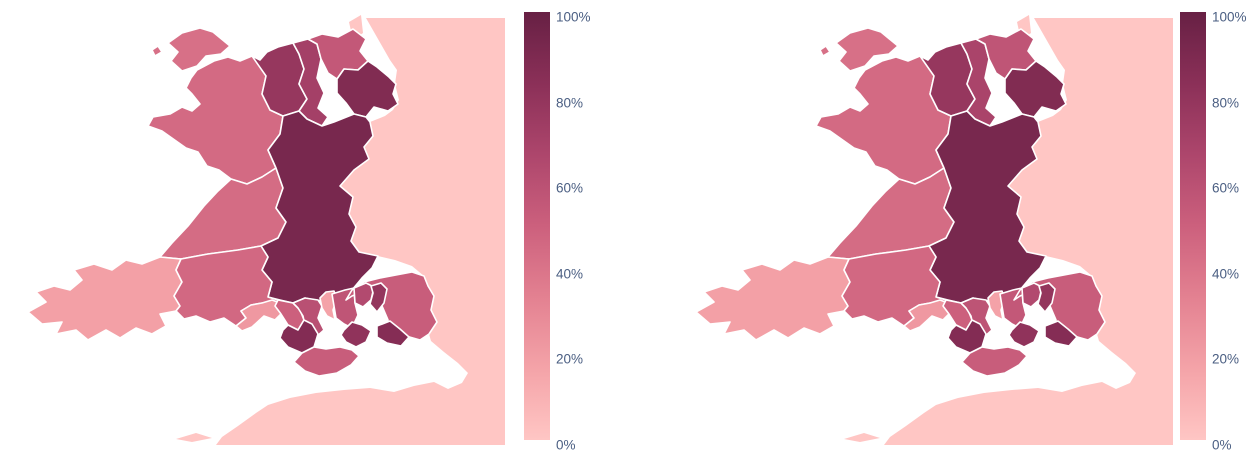 This screenshot has height=456, width=1257. I want to click on colorbar-right: 0% 20% 40% 60% 80% 100%, so click(1213, 230).